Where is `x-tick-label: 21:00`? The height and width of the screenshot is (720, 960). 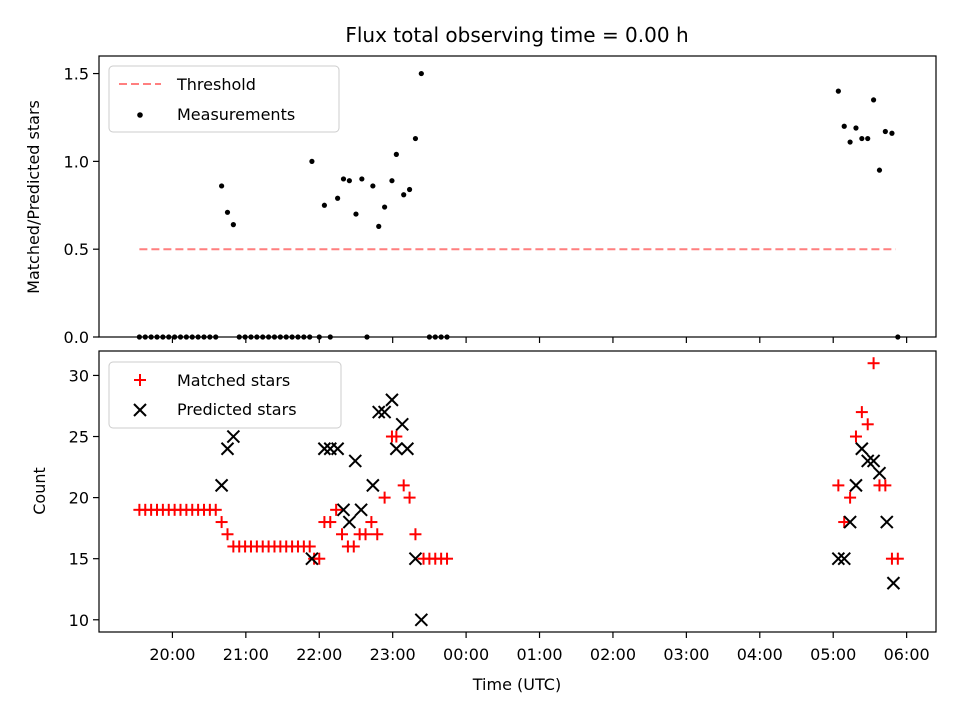 x-tick-label: 21:00 is located at coordinates (246, 654).